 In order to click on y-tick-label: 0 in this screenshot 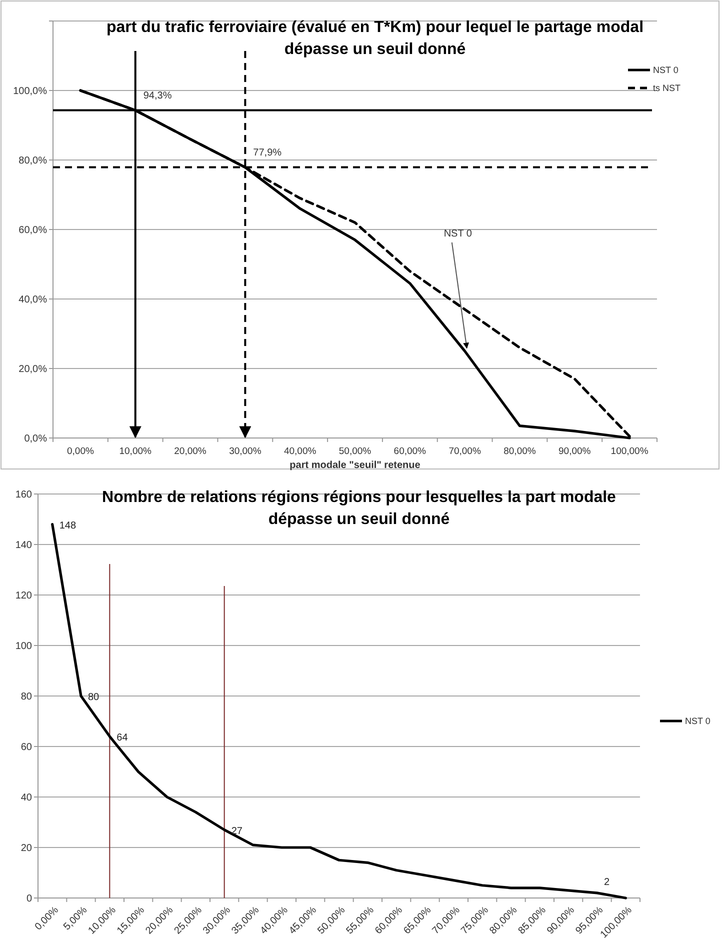, I will do `click(29, 899)`.